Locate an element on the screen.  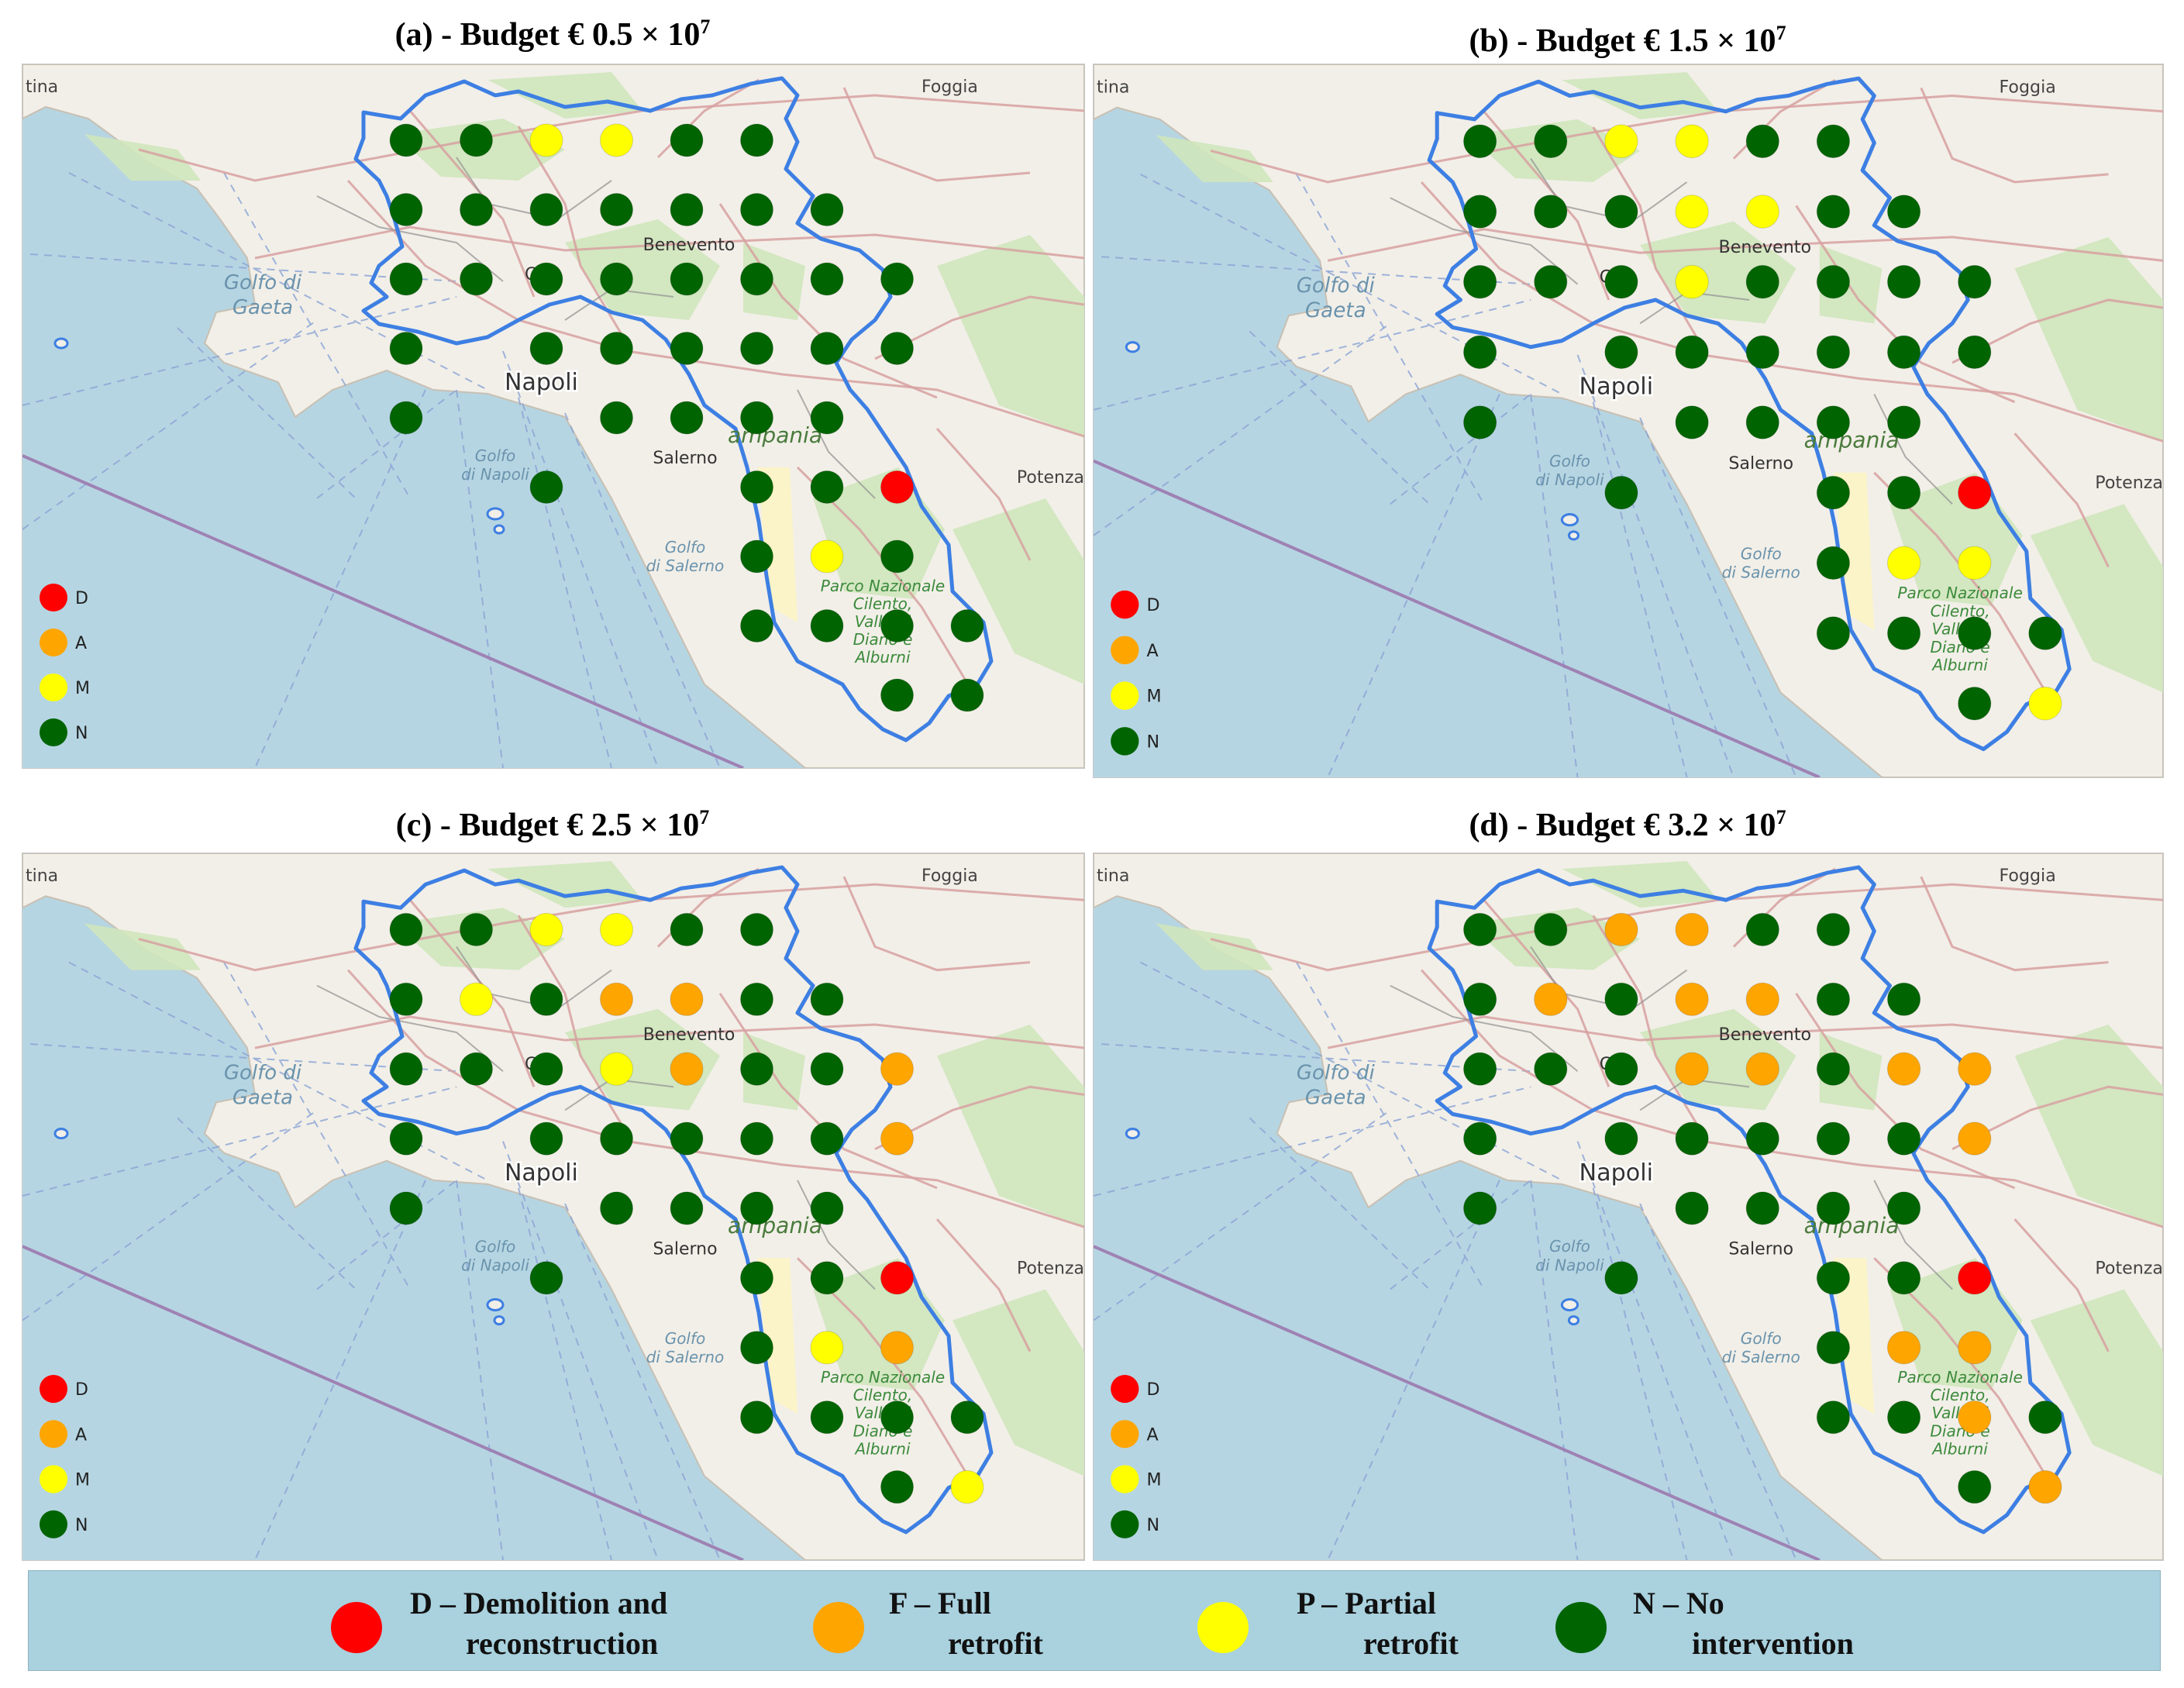
place-label-salerno: Salerno is located at coordinates (1761, 463).